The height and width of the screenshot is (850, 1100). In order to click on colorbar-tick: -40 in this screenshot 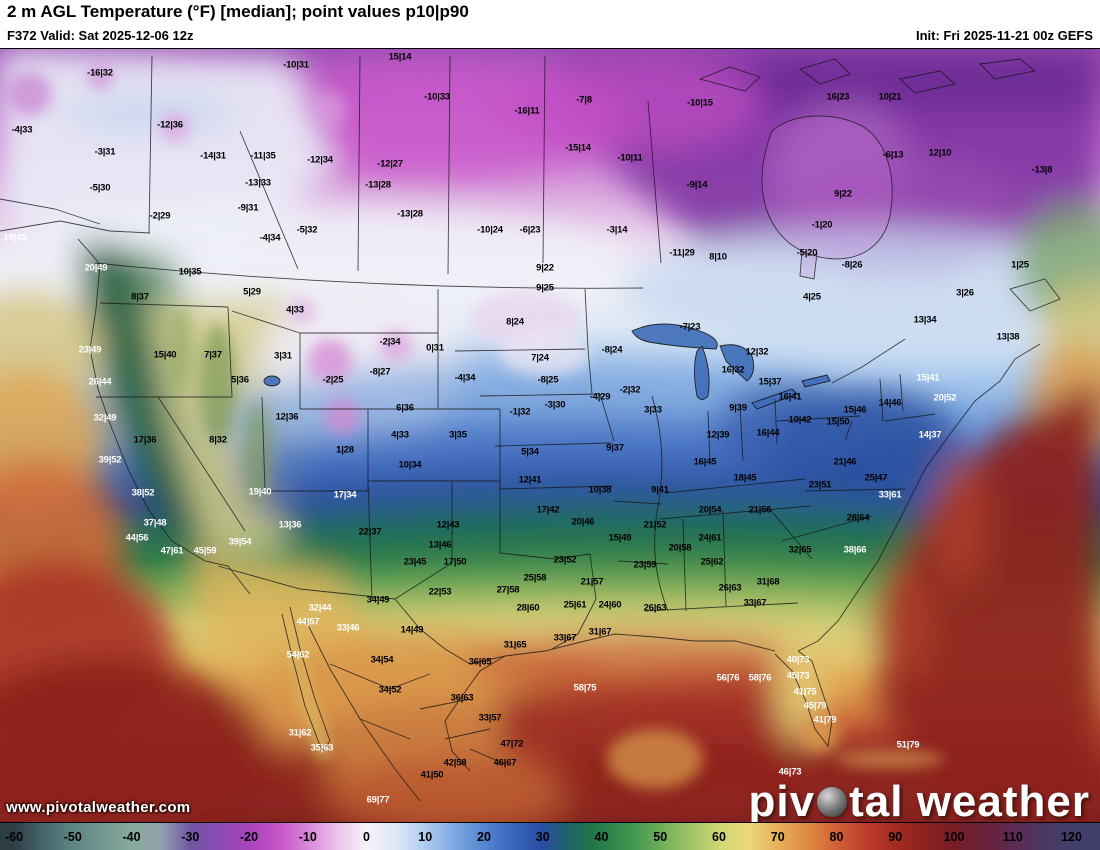, I will do `click(131, 837)`.